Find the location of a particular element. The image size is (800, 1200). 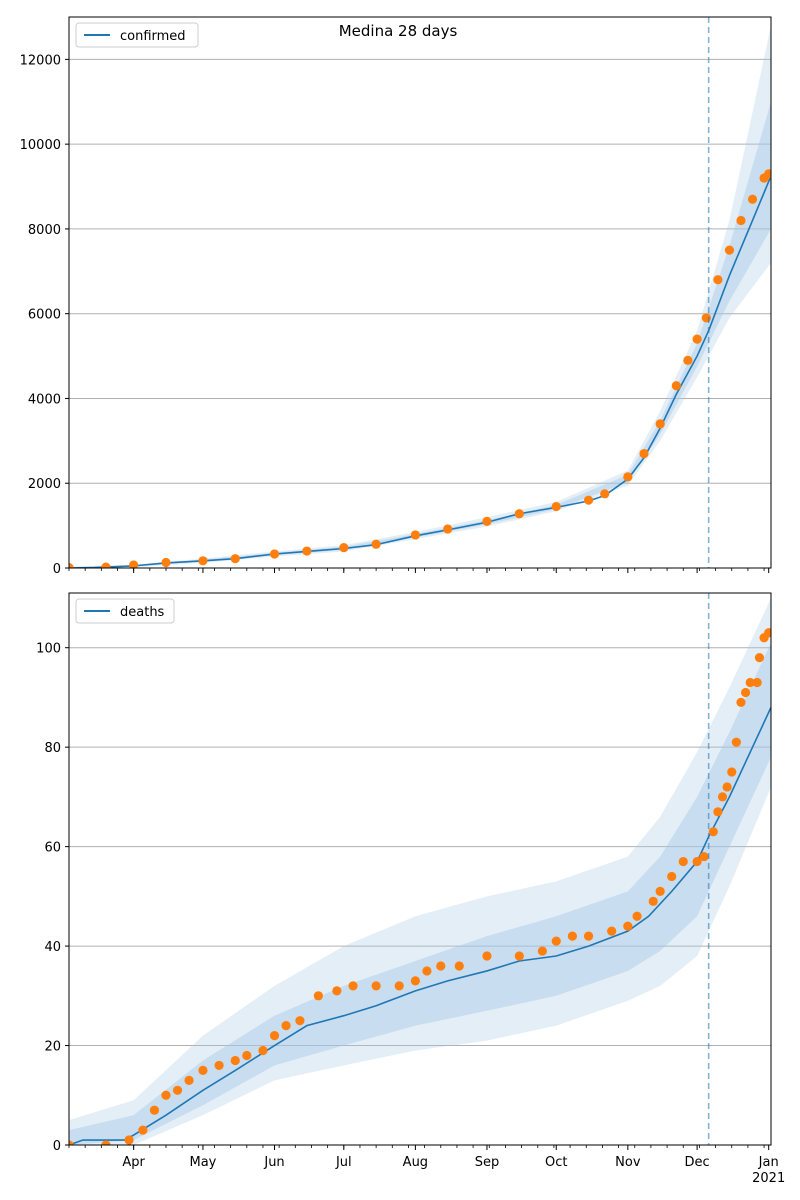

legend: confirmed is located at coordinates (137, 35).